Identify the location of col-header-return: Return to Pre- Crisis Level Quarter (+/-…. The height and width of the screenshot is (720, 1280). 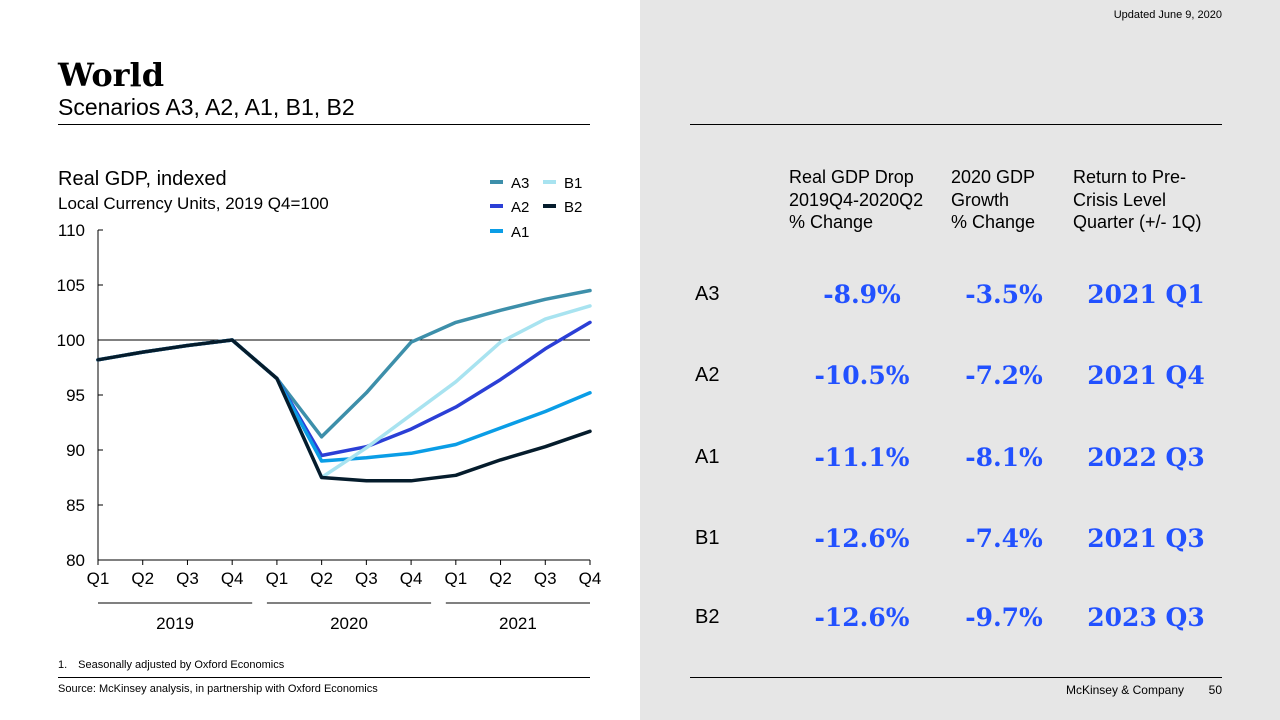
(1137, 200).